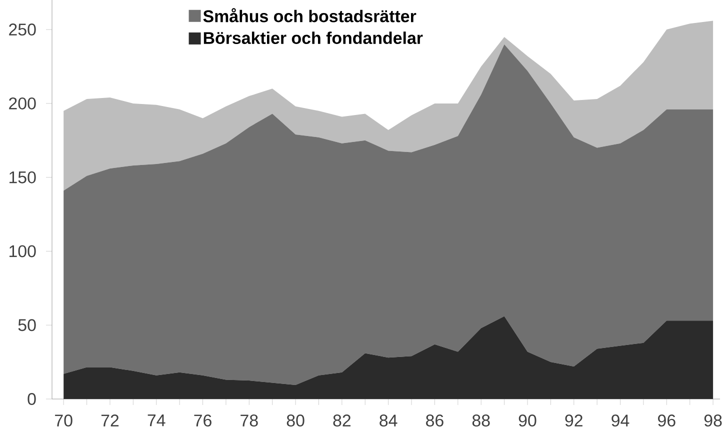 This screenshot has height=443, width=725. I want to click on x-tick-label: 90, so click(527, 420).